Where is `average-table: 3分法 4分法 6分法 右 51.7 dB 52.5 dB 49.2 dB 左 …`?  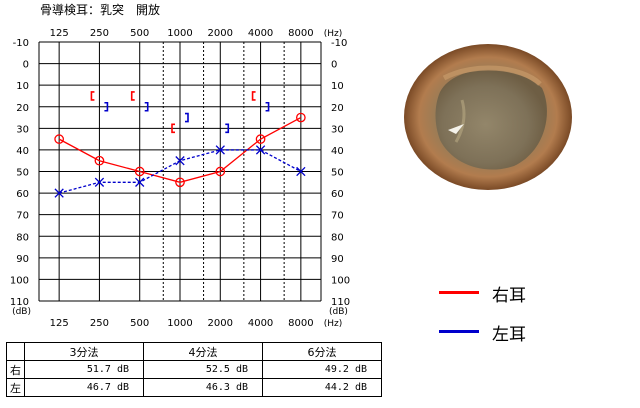
average-table: 3分法 4分法 6分法 右 51.7 dB 52.5 dB 49.2 dB 左 … is located at coordinates (194, 369).